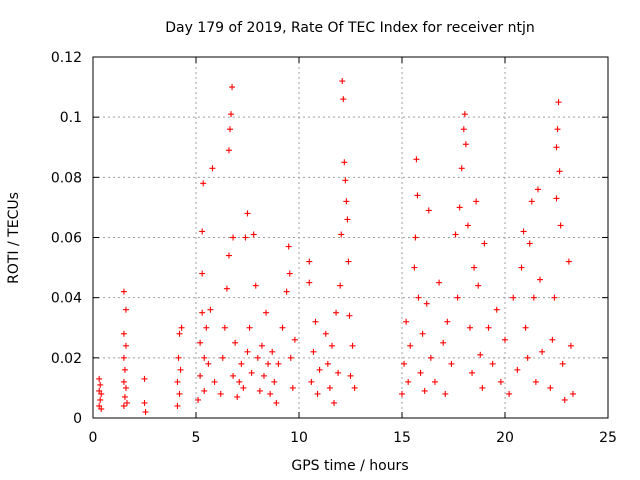 This screenshot has height=480, width=640. Describe the element at coordinates (66, 299) in the screenshot. I see `y-tick-label: 0.04` at that location.